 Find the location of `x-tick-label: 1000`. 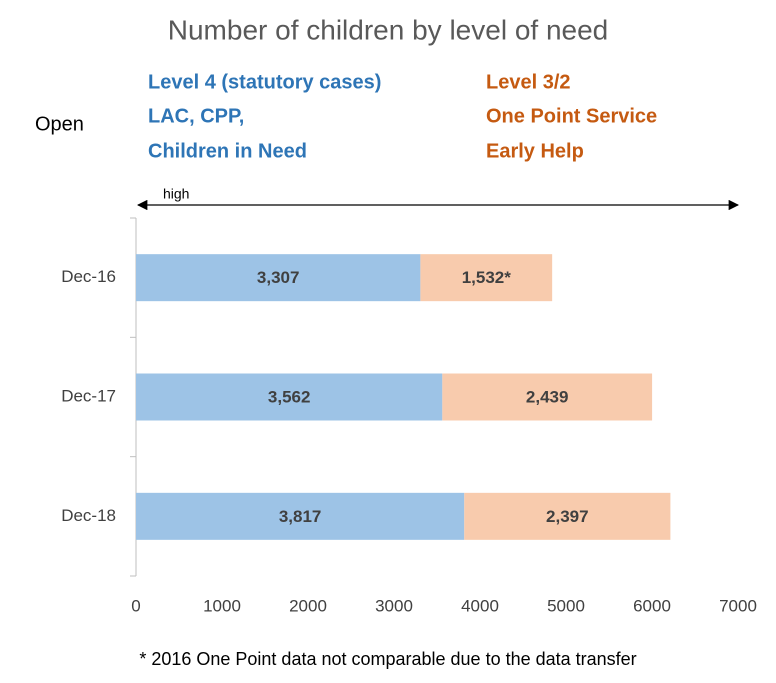

x-tick-label: 1000 is located at coordinates (222, 605).